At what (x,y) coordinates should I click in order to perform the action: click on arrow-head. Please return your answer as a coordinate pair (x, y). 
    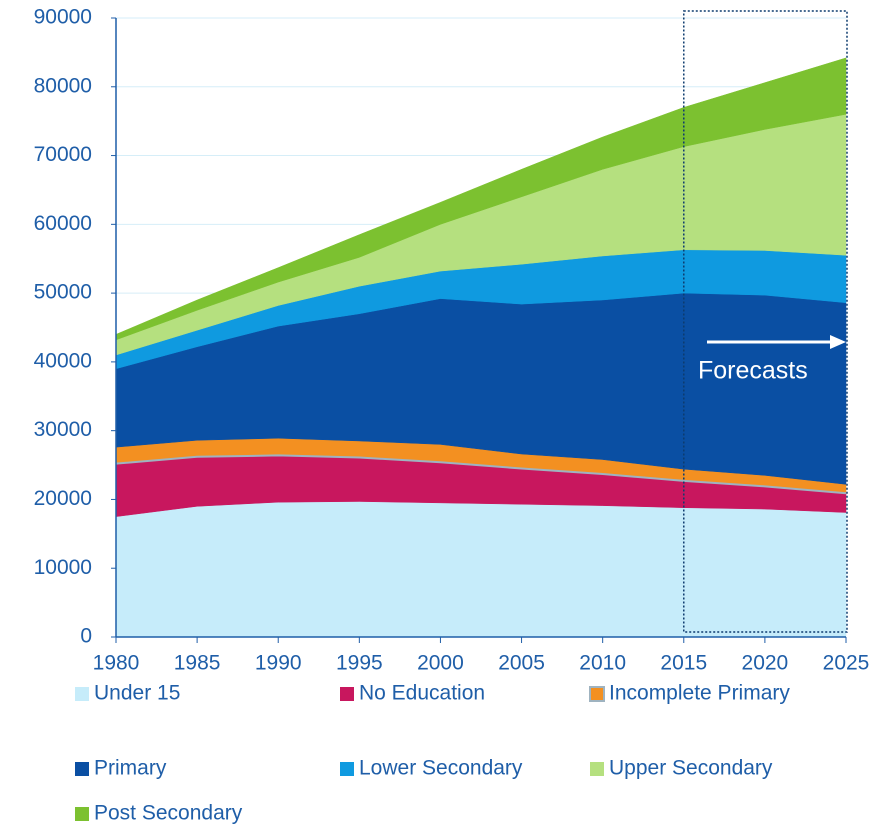
    Looking at the image, I should click on (838, 342).